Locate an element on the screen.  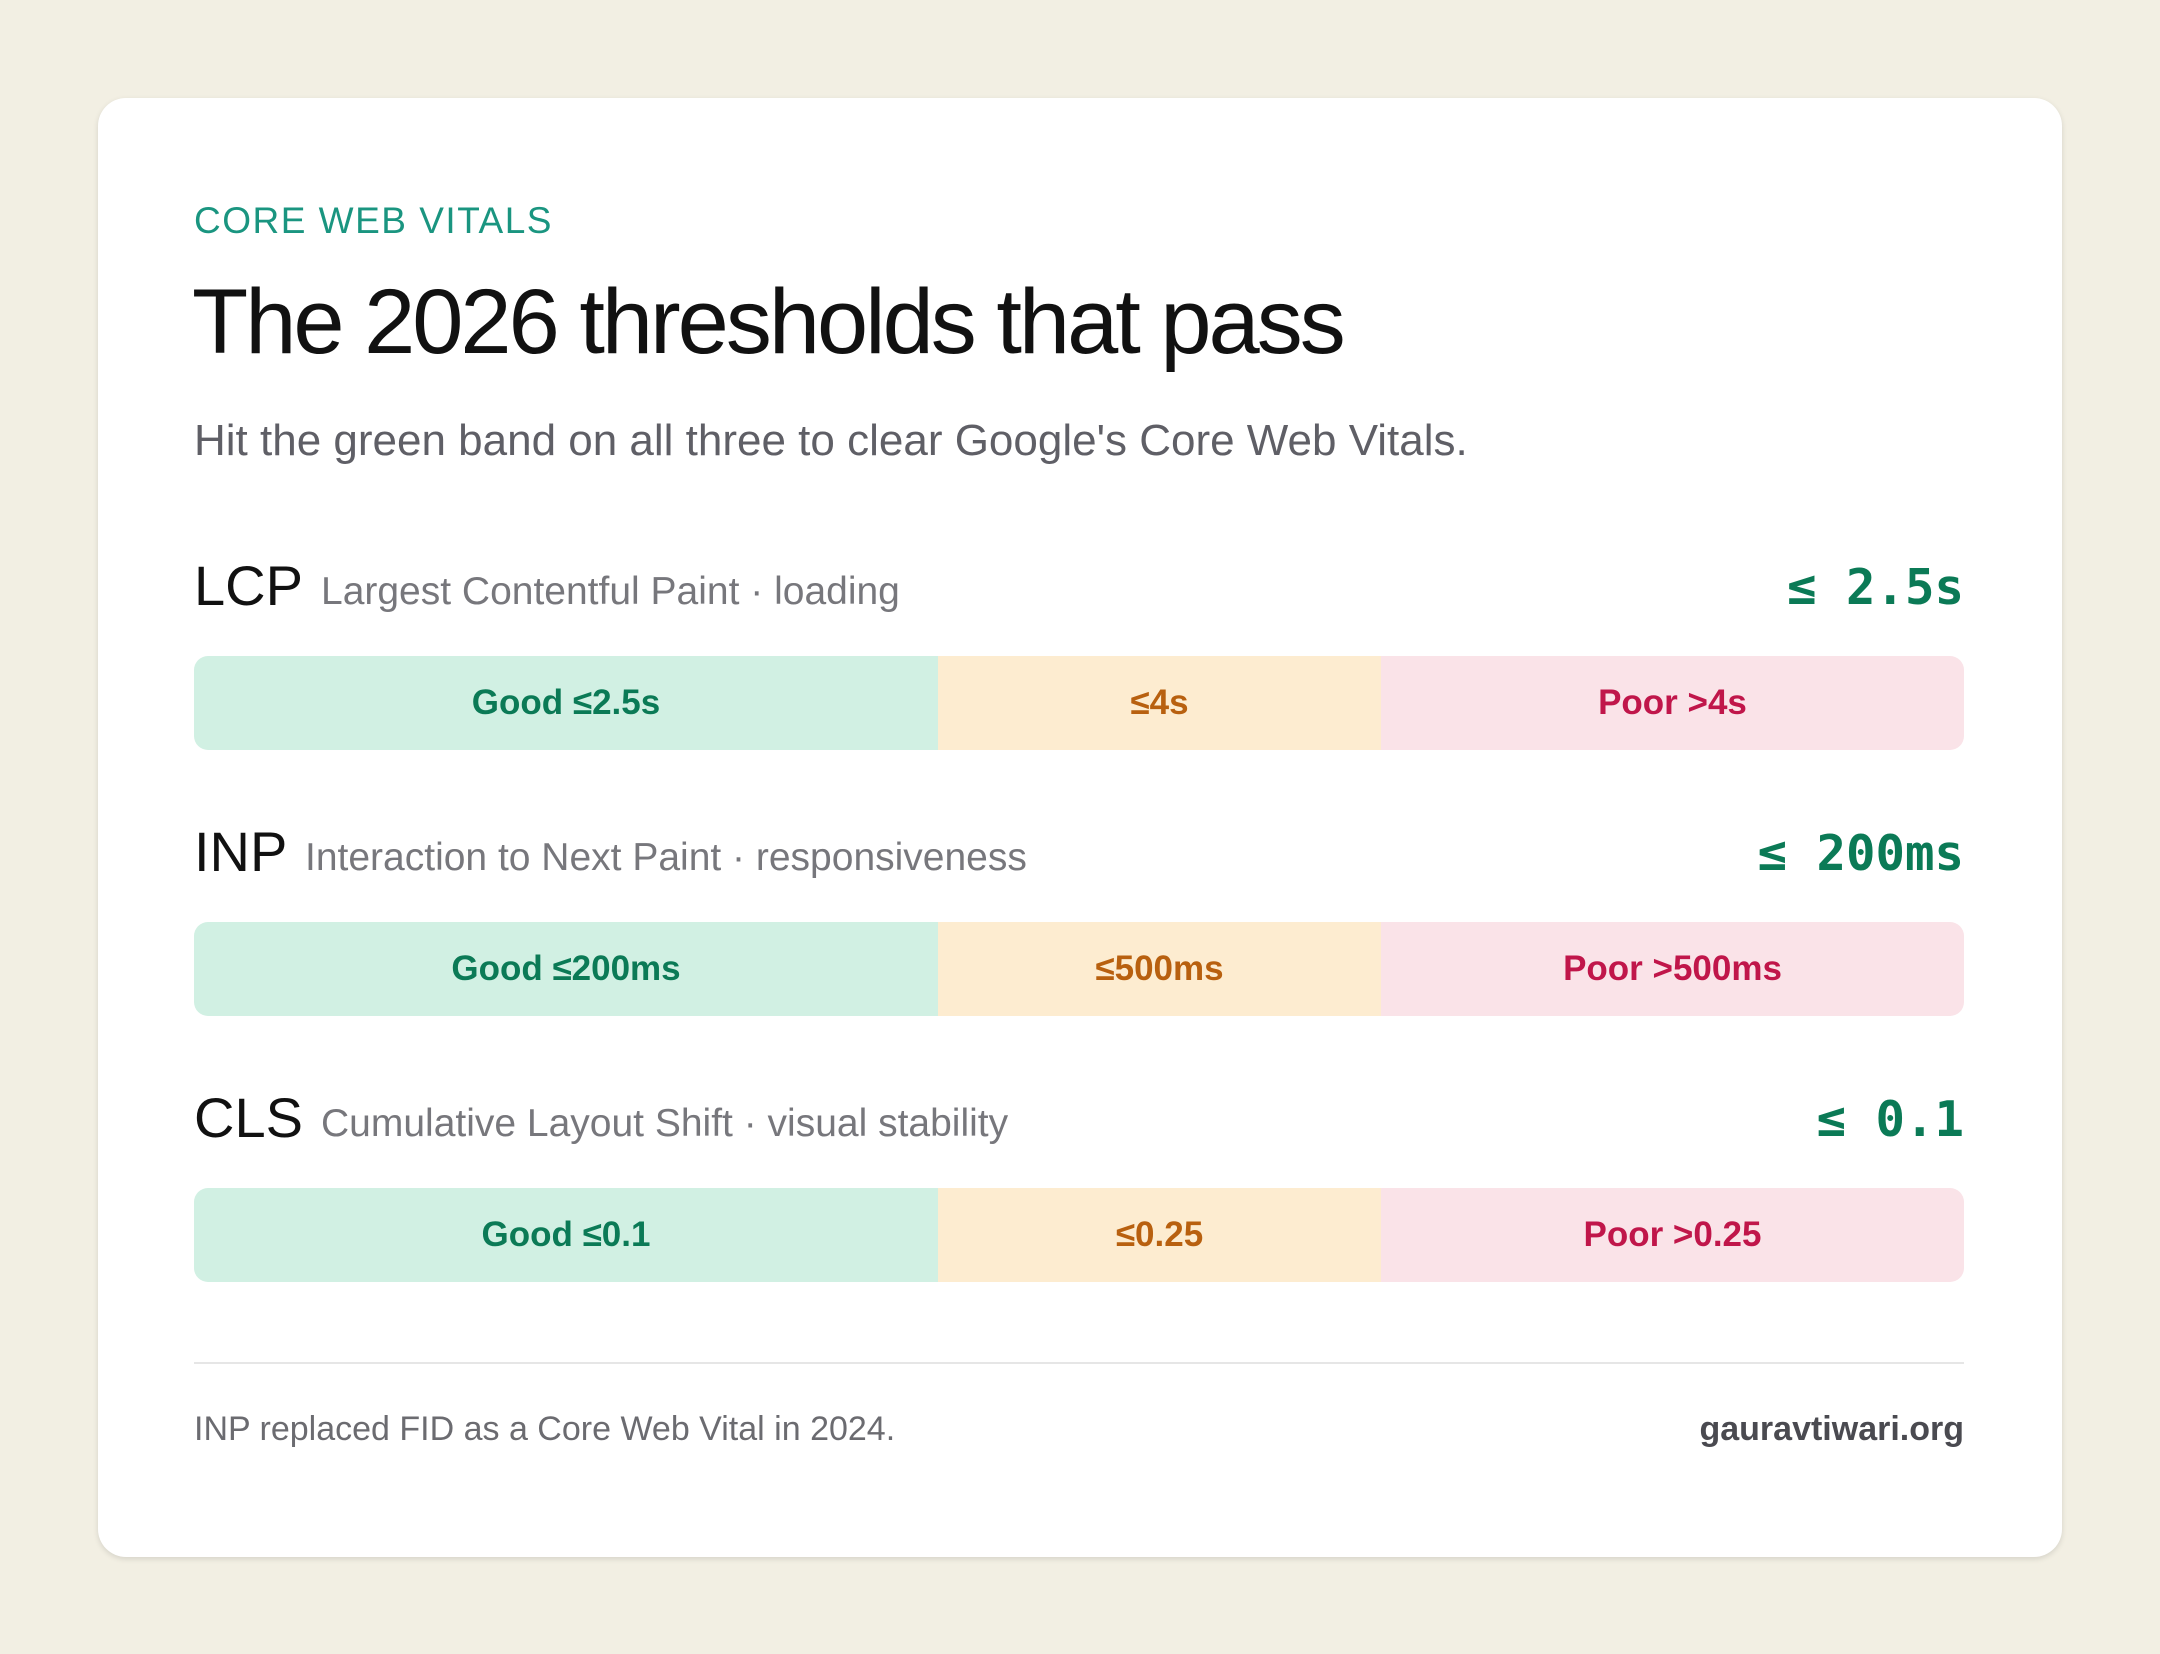
title: The 2026 thresholds that pass is located at coordinates (769, 322).